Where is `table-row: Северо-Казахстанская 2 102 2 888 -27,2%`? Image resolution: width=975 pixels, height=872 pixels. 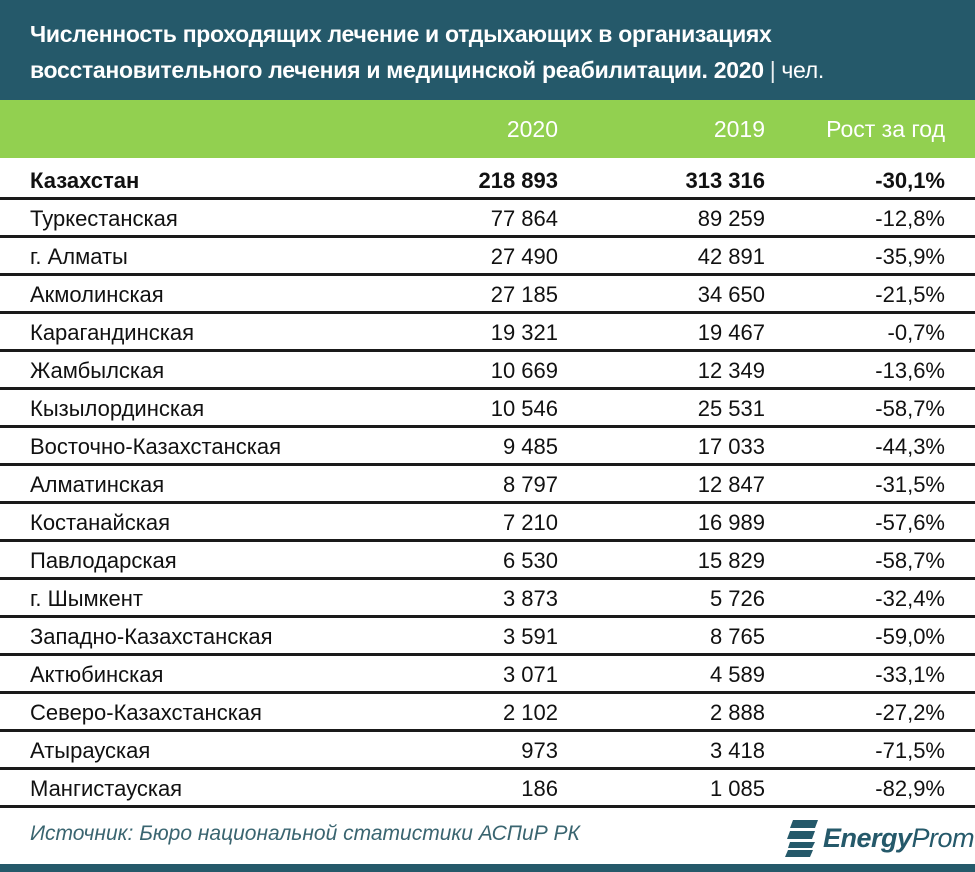
table-row: Северо-Казахстанская 2 102 2 888 -27,2% is located at coordinates (487, 713).